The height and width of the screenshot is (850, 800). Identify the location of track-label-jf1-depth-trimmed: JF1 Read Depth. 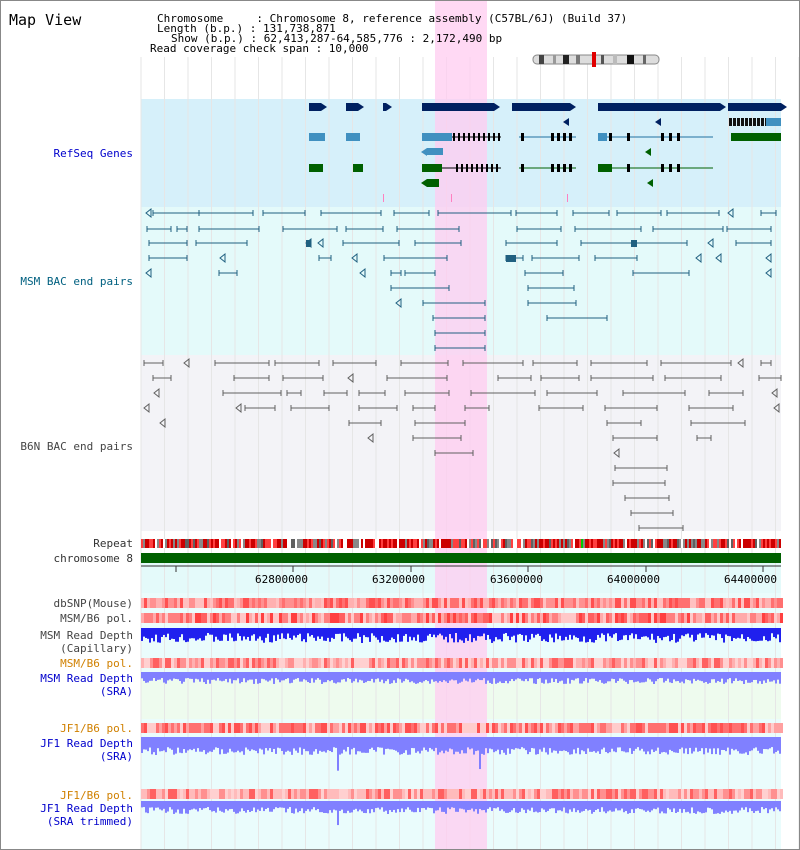
(86, 808).